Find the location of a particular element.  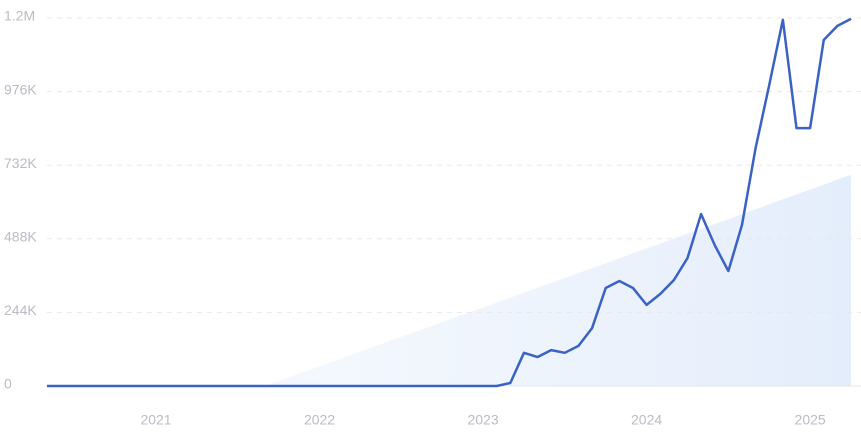

y-tick-label: 0 is located at coordinates (8, 384).